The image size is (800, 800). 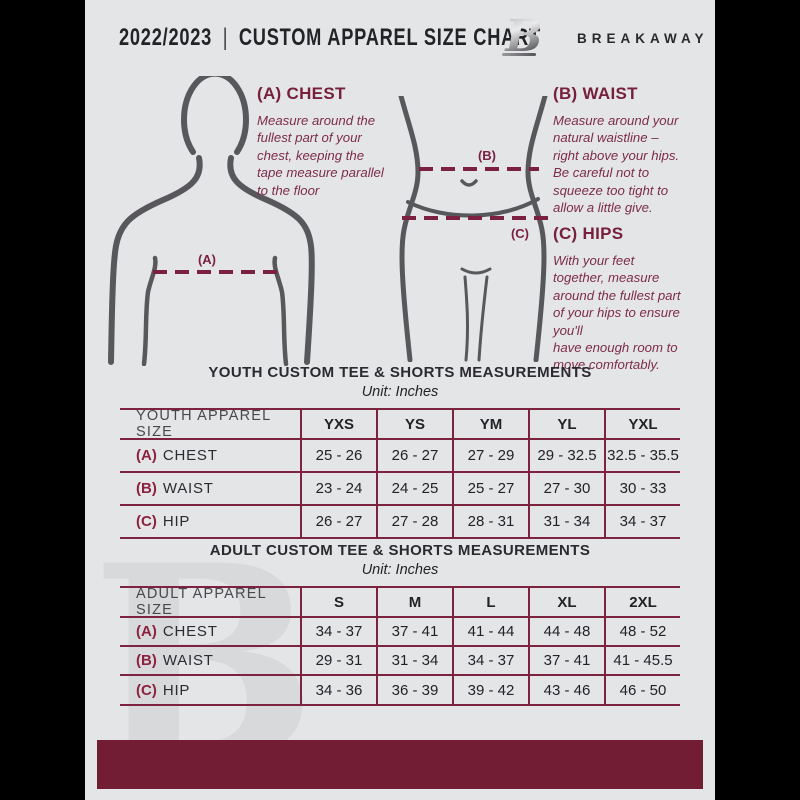 I want to click on youth-table-title: YOUTH CUSTOM TEE & SHORTS MEASUREMENTS, so click(x=400, y=372).